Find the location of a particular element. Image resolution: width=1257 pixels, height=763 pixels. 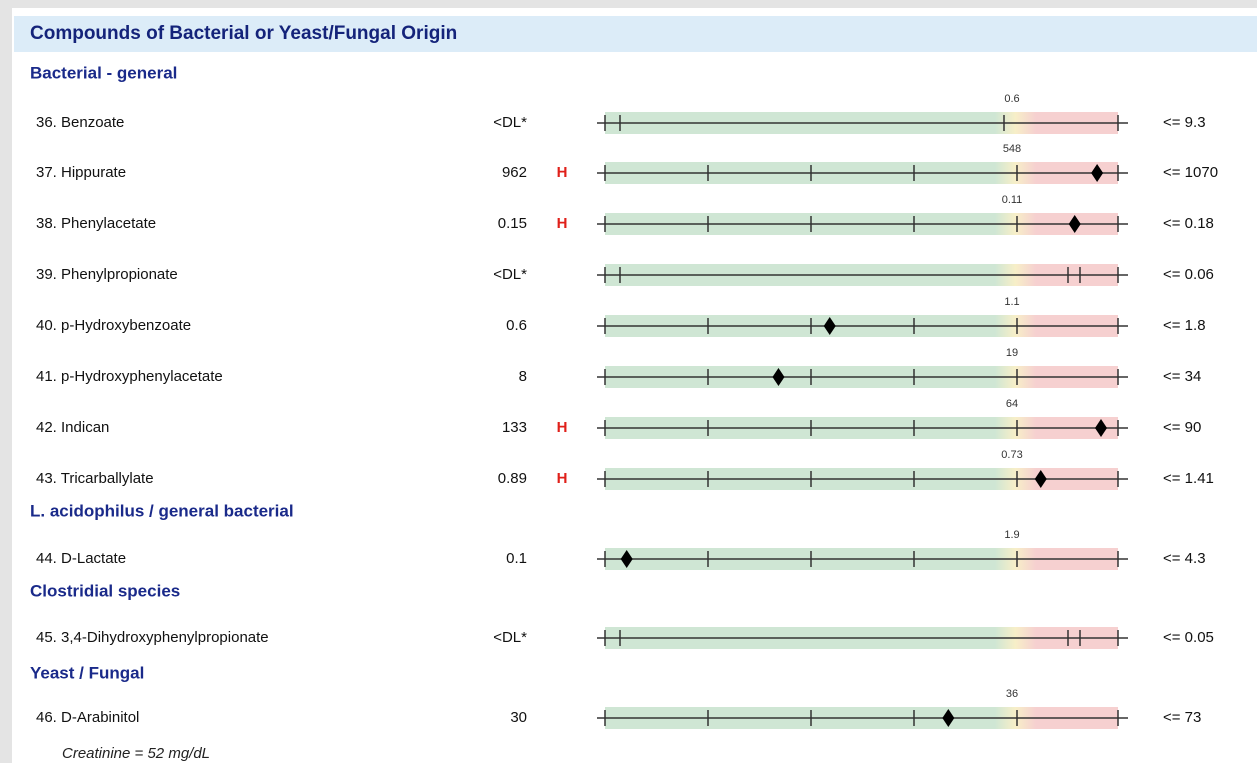

result: 0.1 is located at coordinates (516, 558).